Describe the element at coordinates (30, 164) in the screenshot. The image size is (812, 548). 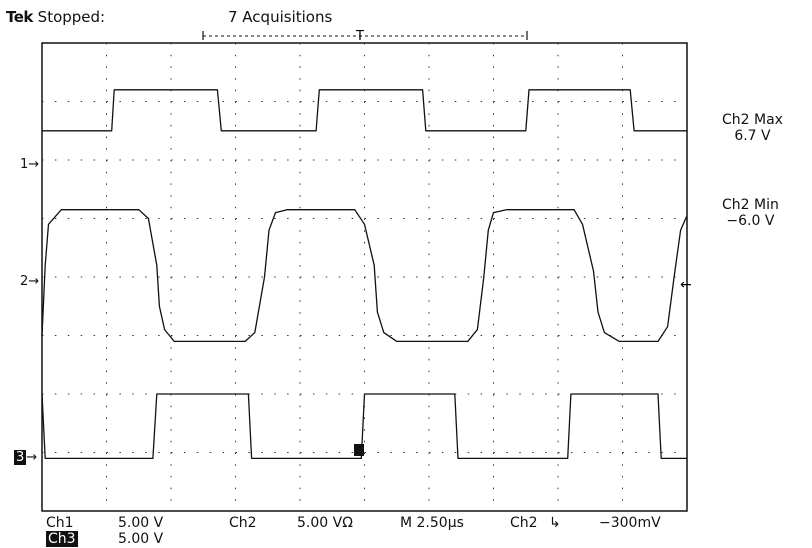
I see `ch1-ground-marker: 1→` at that location.